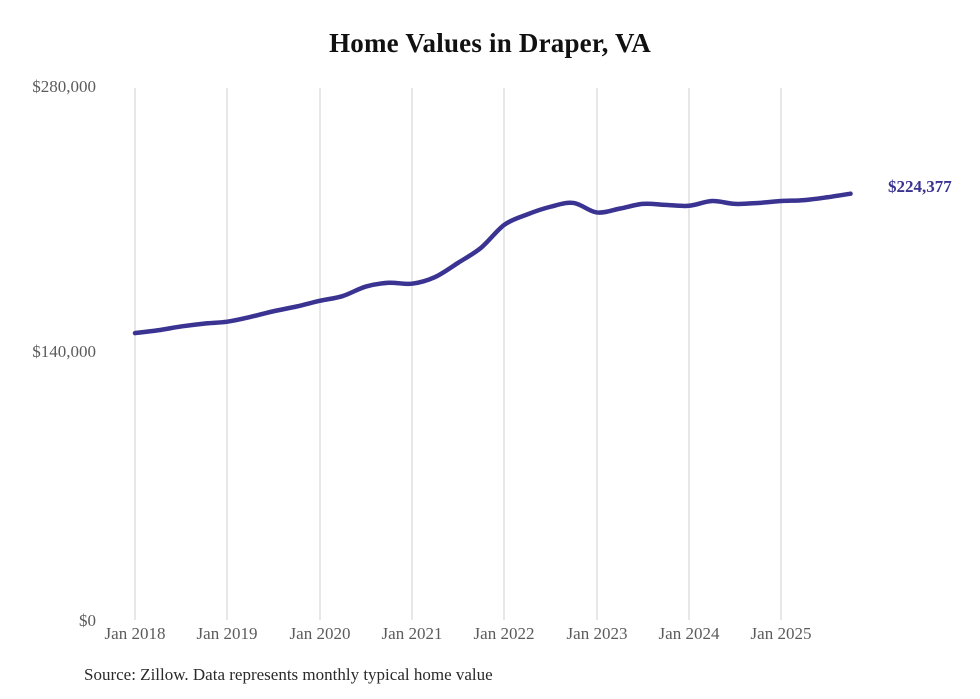  Describe the element at coordinates (135, 633) in the screenshot. I see `x-tick-label-jan-2018: Jan 2018` at that location.